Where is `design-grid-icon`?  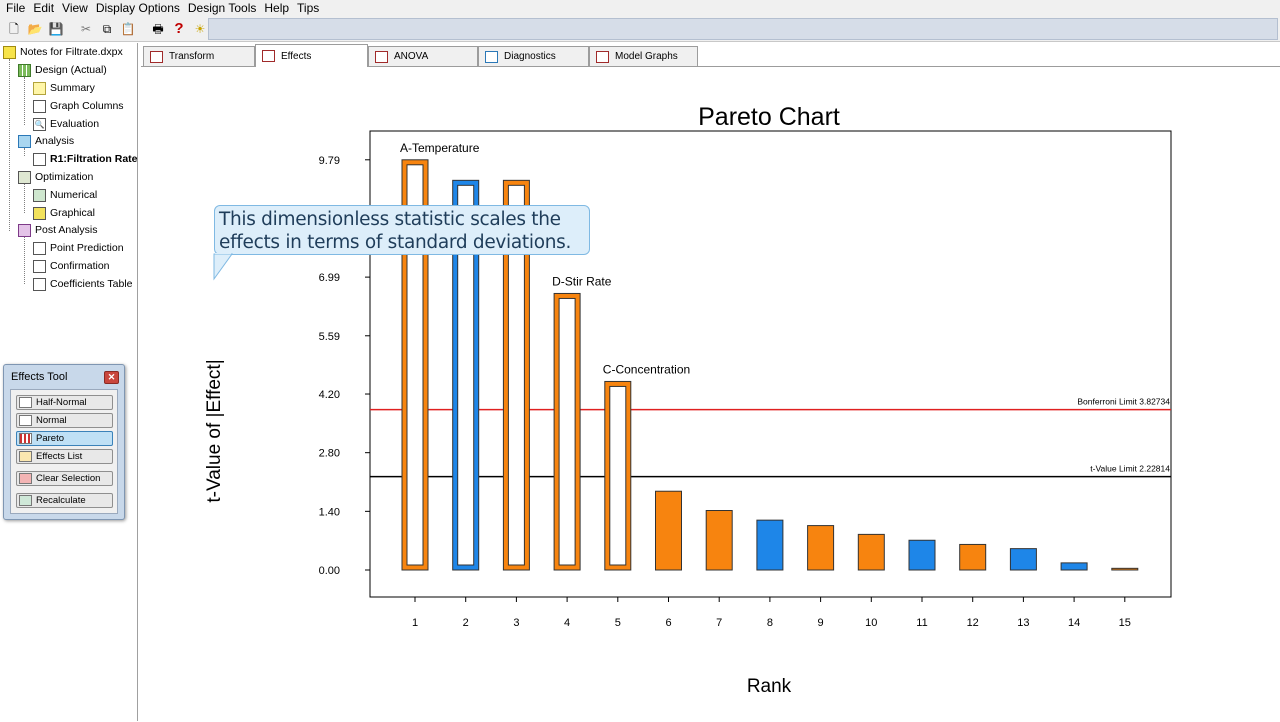 design-grid-icon is located at coordinates (24, 70).